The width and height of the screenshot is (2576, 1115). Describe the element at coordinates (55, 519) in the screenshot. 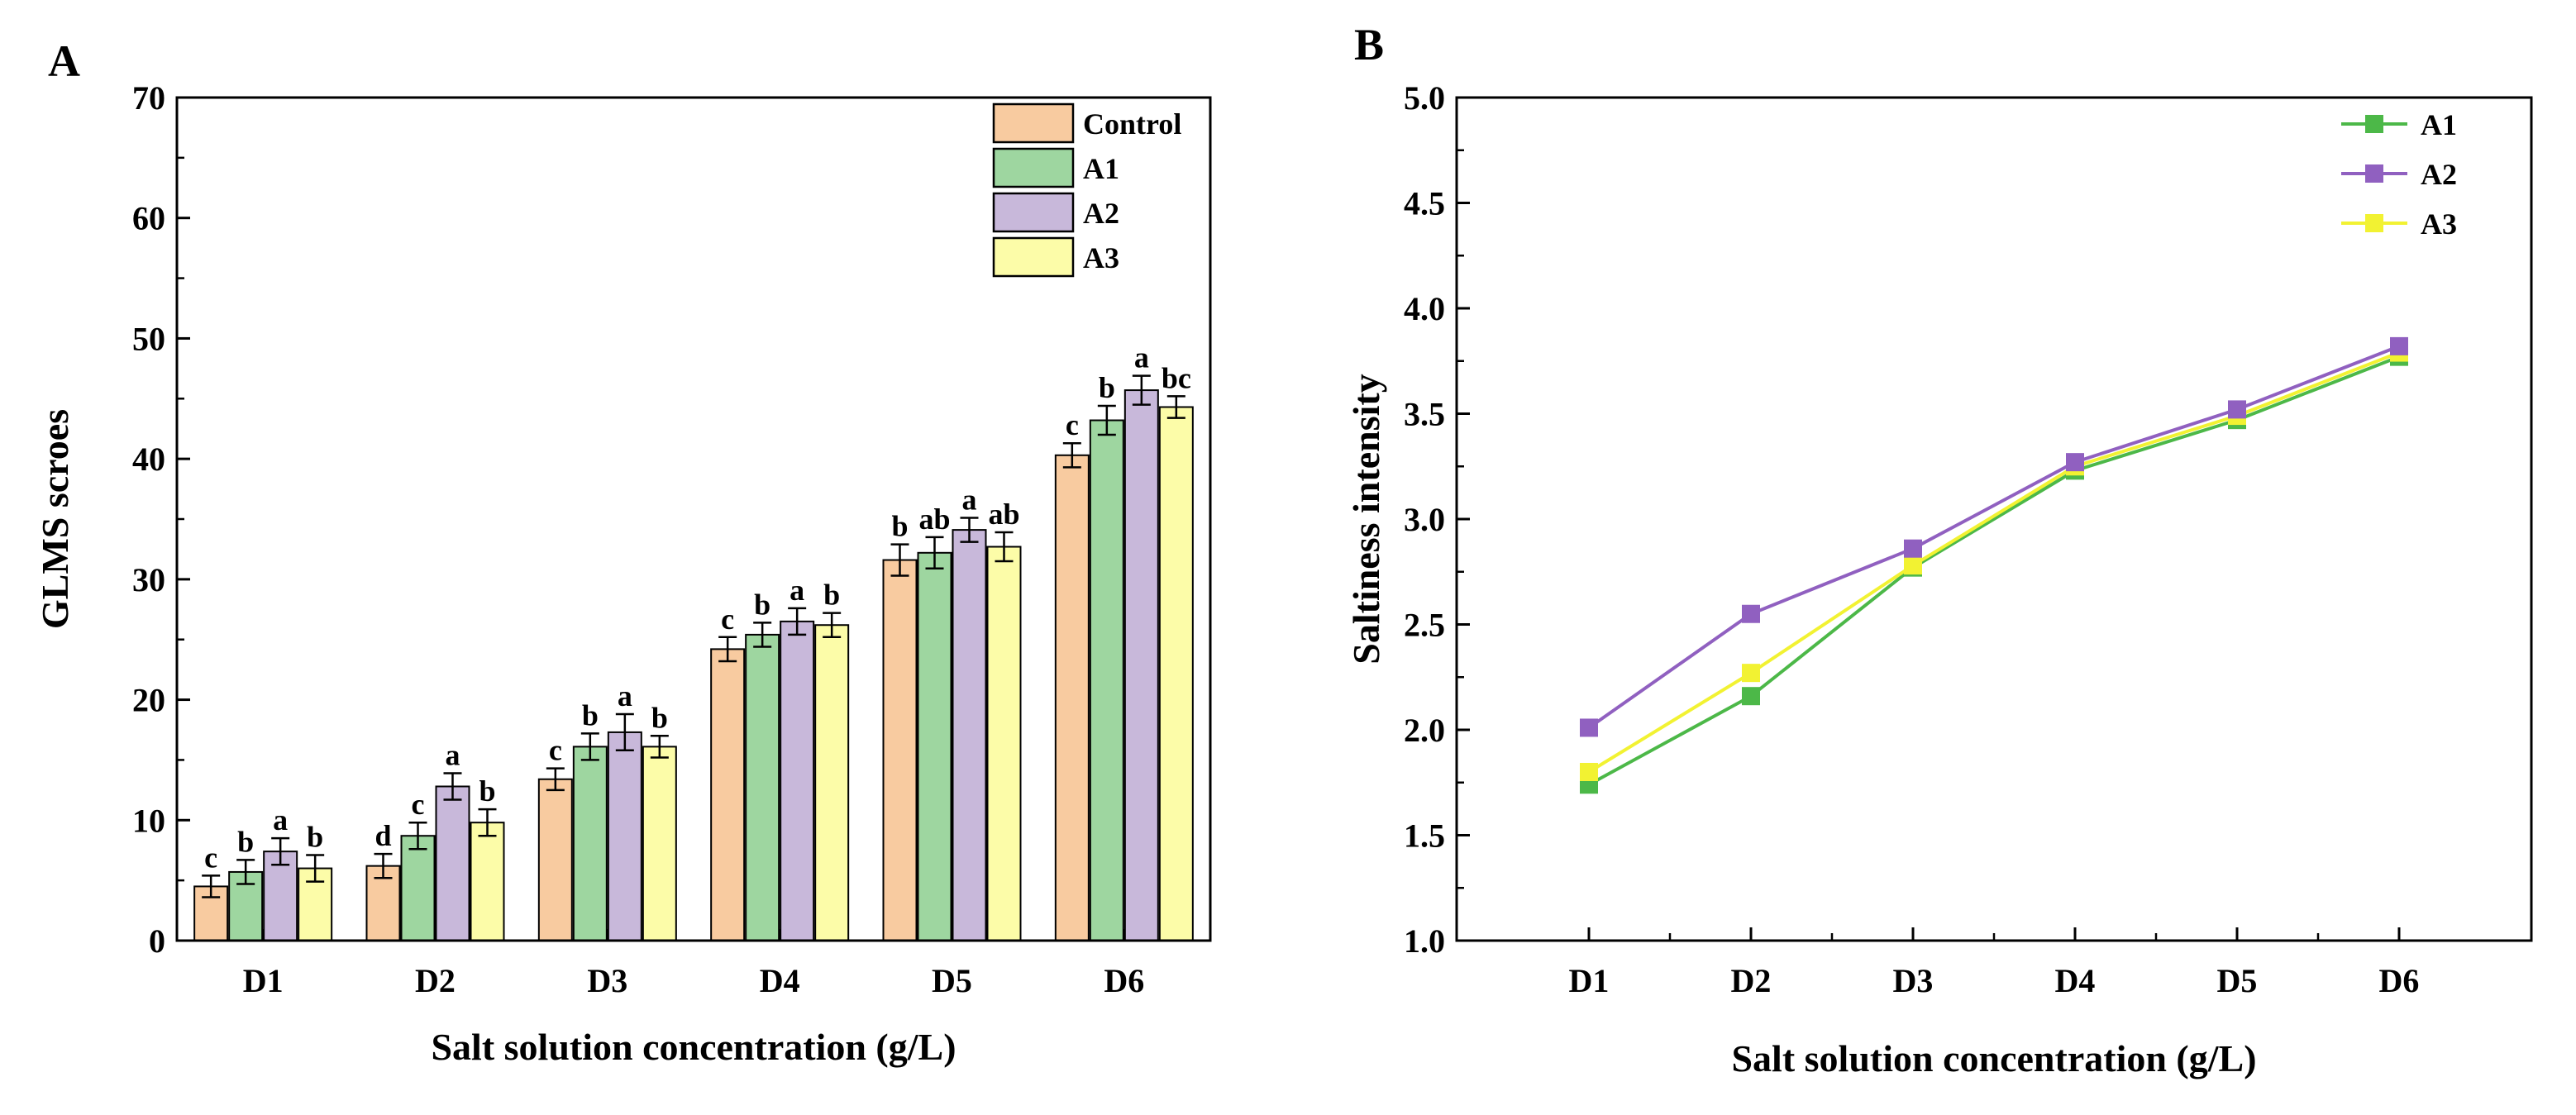

I see `y-axis-title: GLMS scroes` at that location.